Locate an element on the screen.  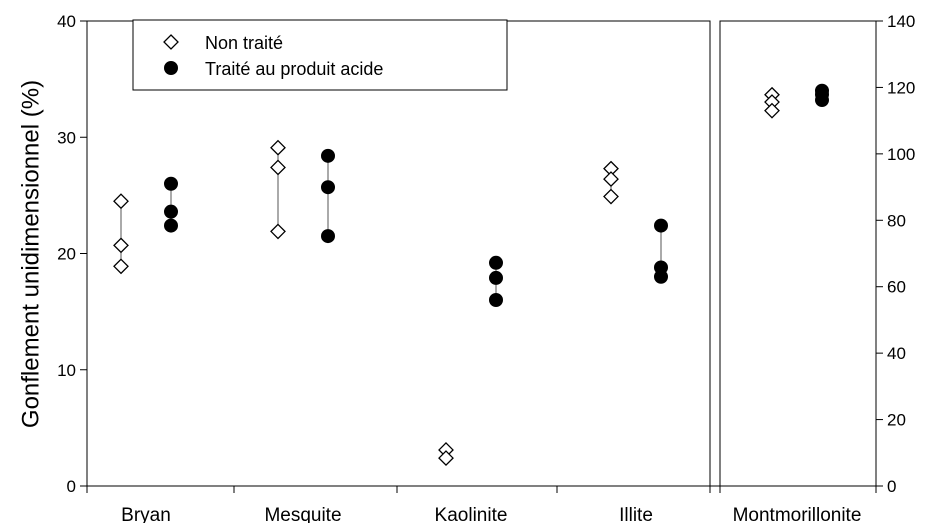
right-y-tick-label: 0 is located at coordinates (891, 486).